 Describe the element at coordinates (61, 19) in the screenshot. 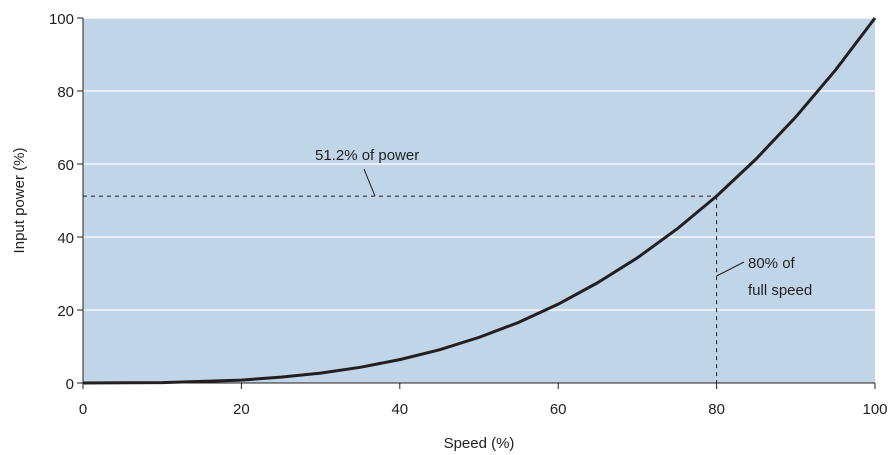

I see `y-tick-label: 100` at that location.